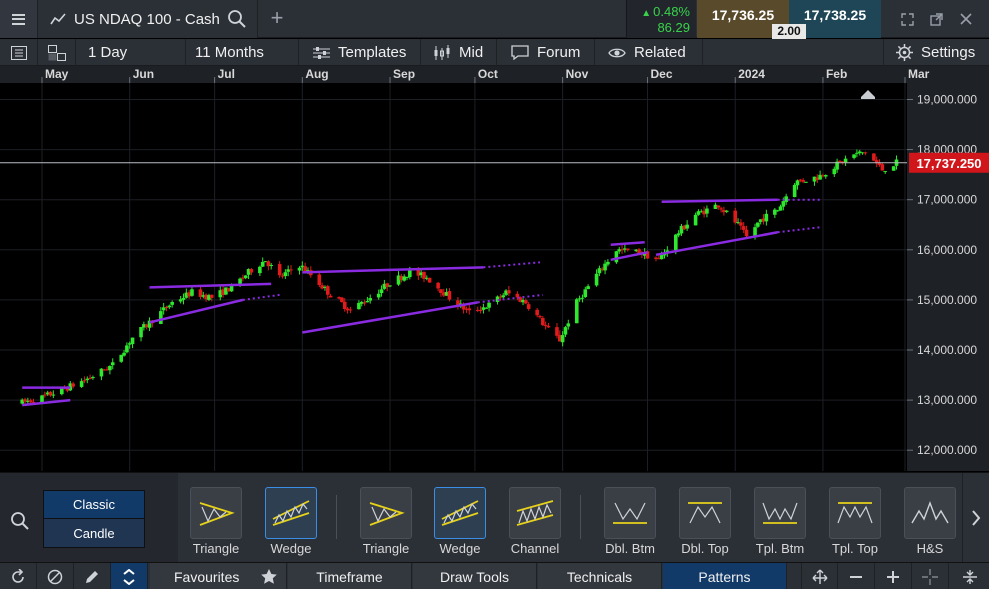 The width and height of the screenshot is (989, 589). I want to click on tab-patterns: Patterns, so click(725, 576).